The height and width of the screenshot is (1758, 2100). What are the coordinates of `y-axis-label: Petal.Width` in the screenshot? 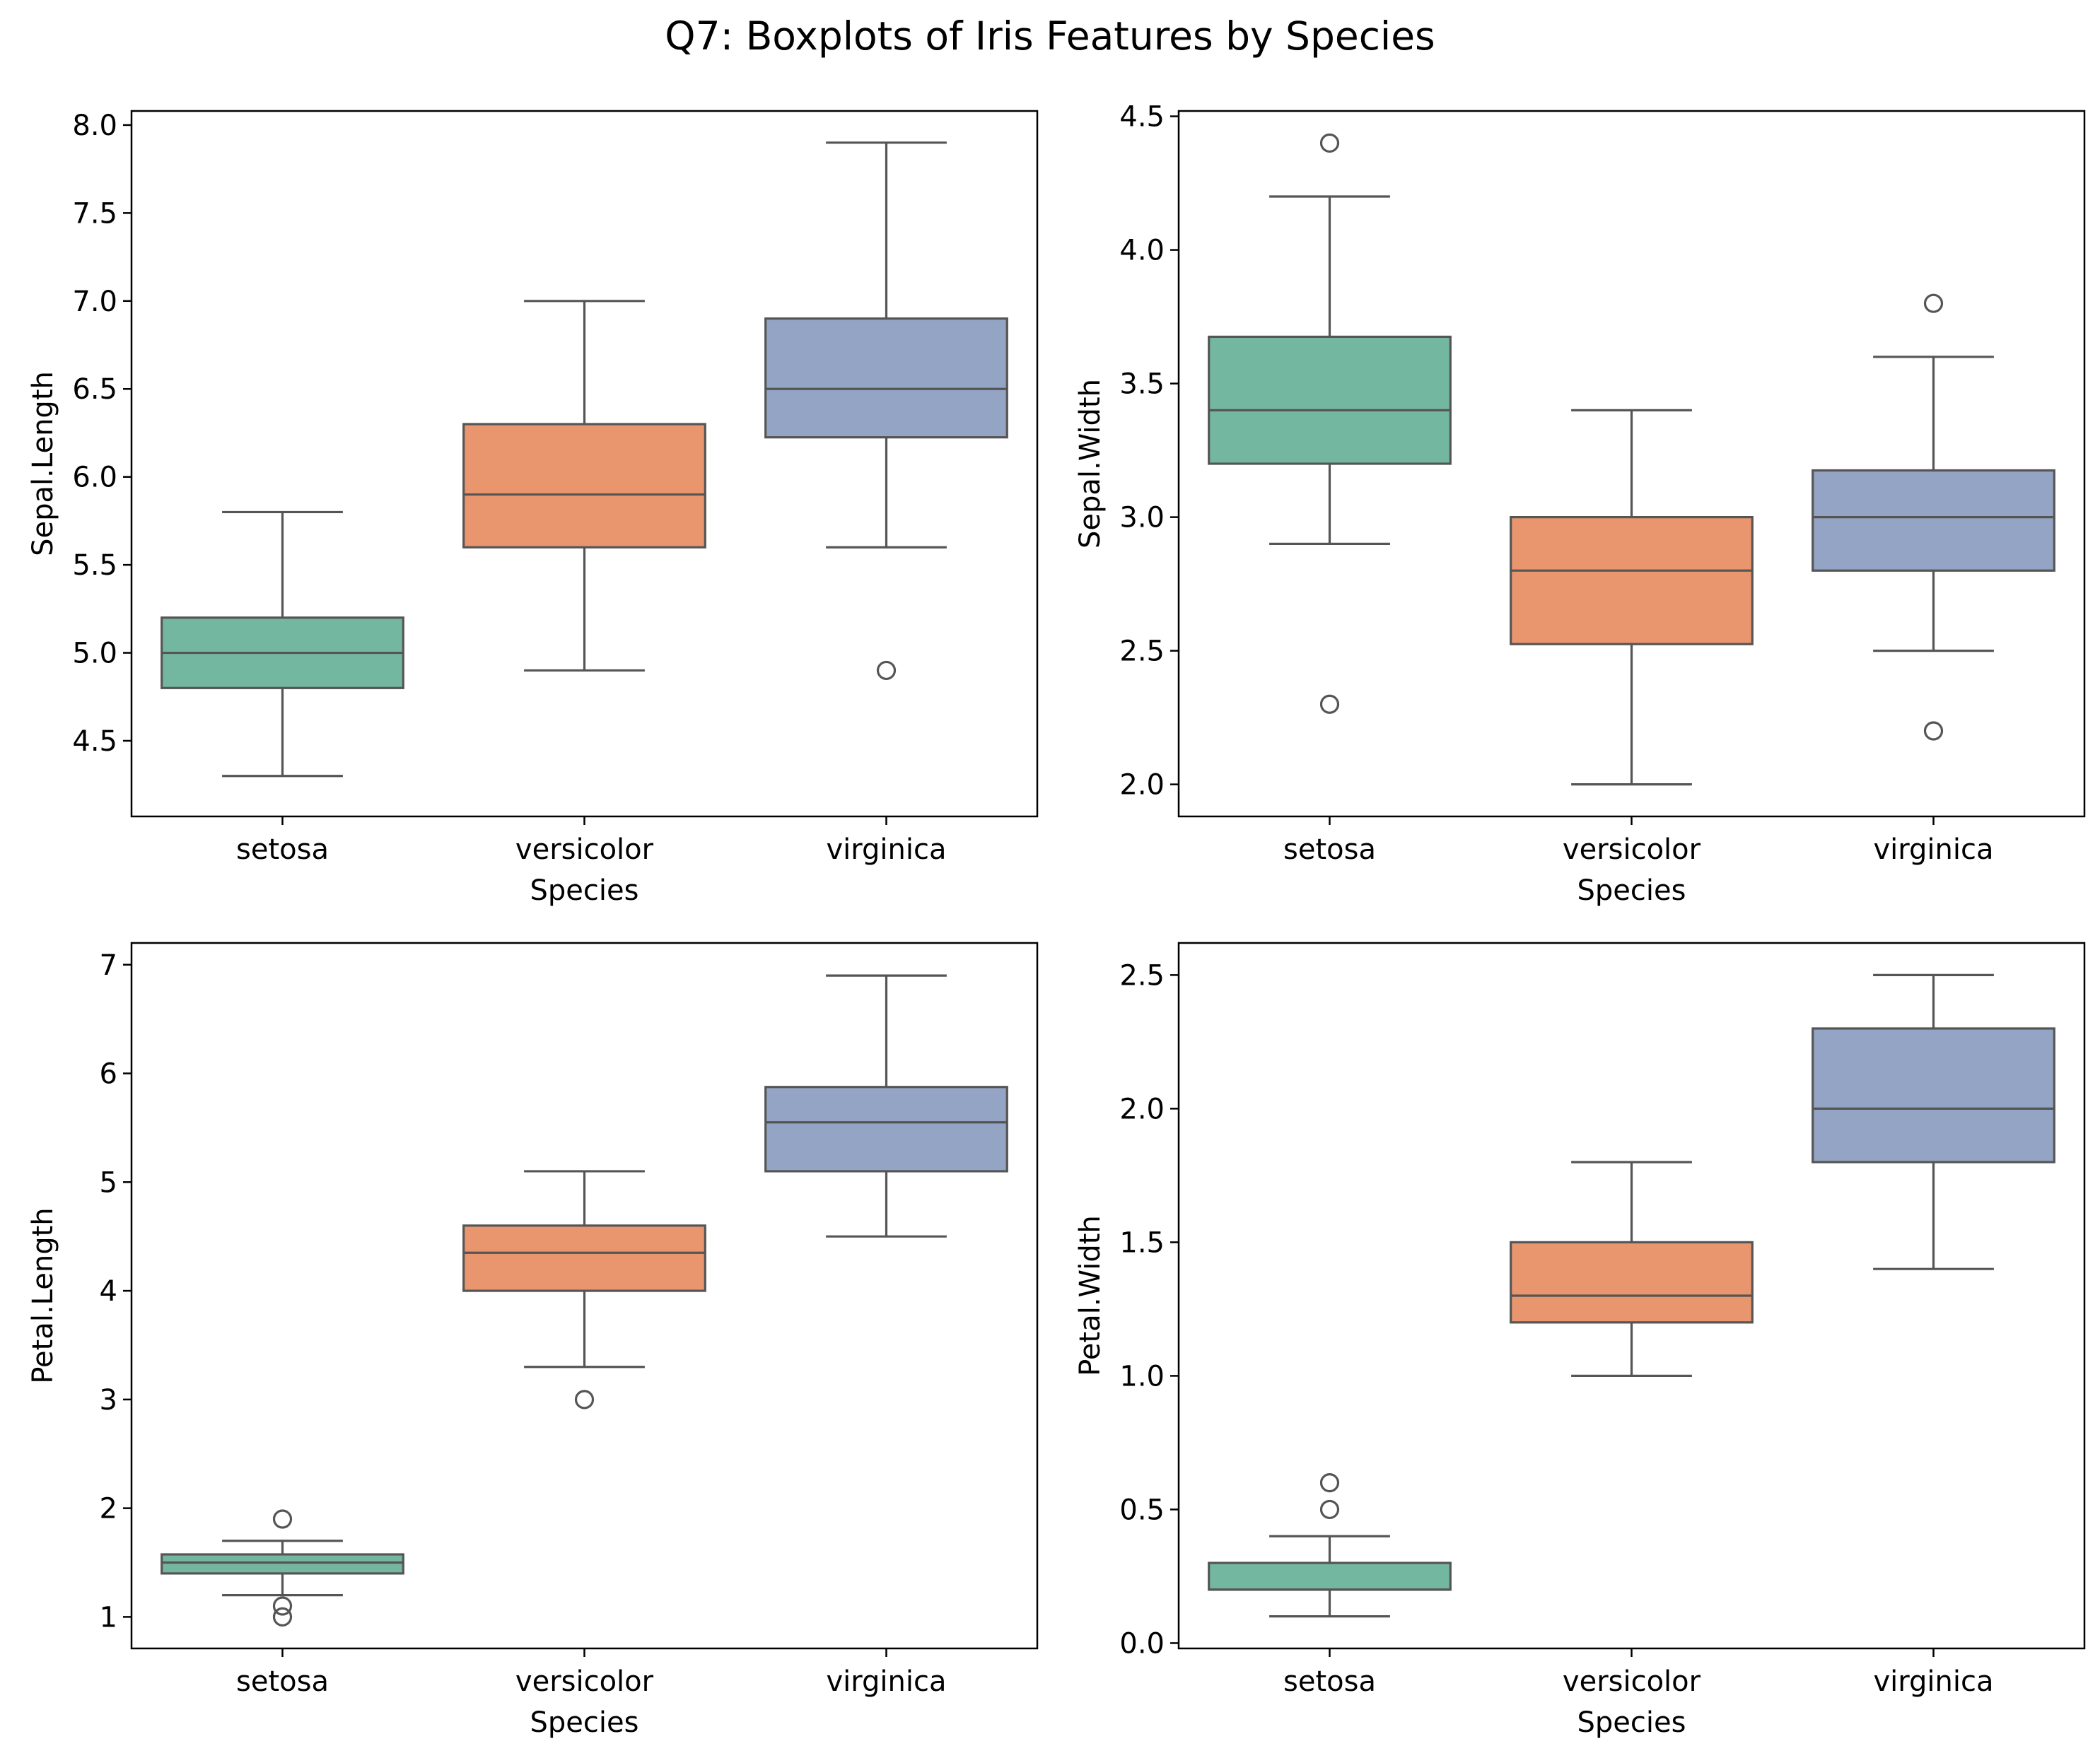 It's located at (1090, 1295).